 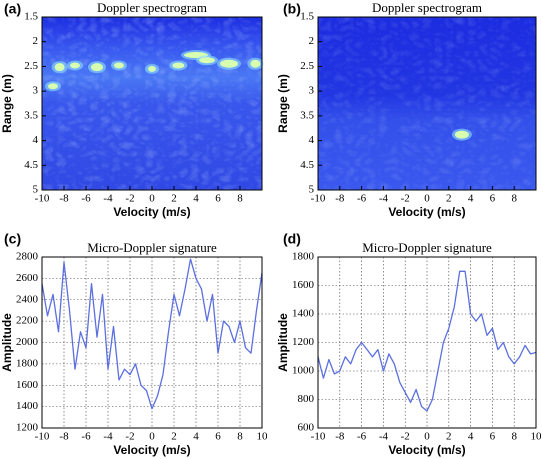 I want to click on panel-label: (c), so click(x=12, y=239).